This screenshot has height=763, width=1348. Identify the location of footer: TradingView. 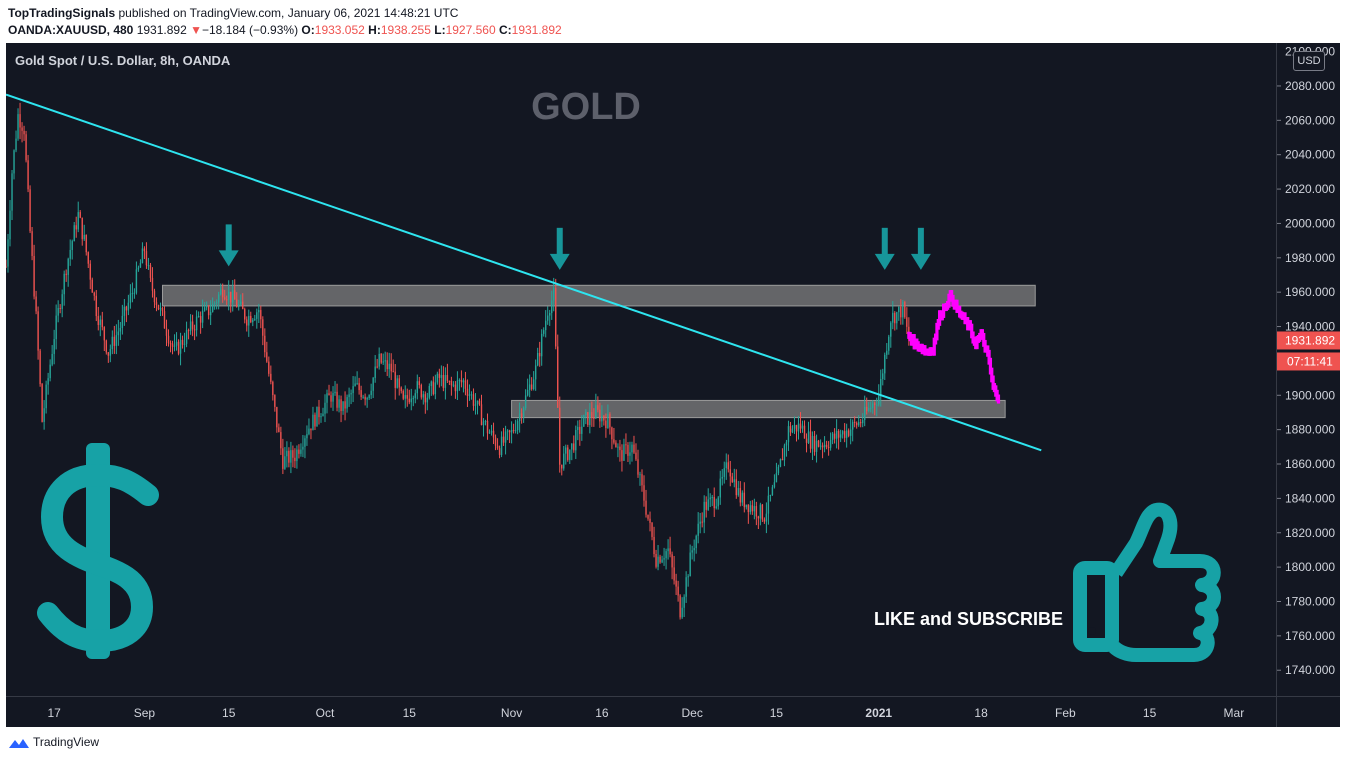
(53, 744).